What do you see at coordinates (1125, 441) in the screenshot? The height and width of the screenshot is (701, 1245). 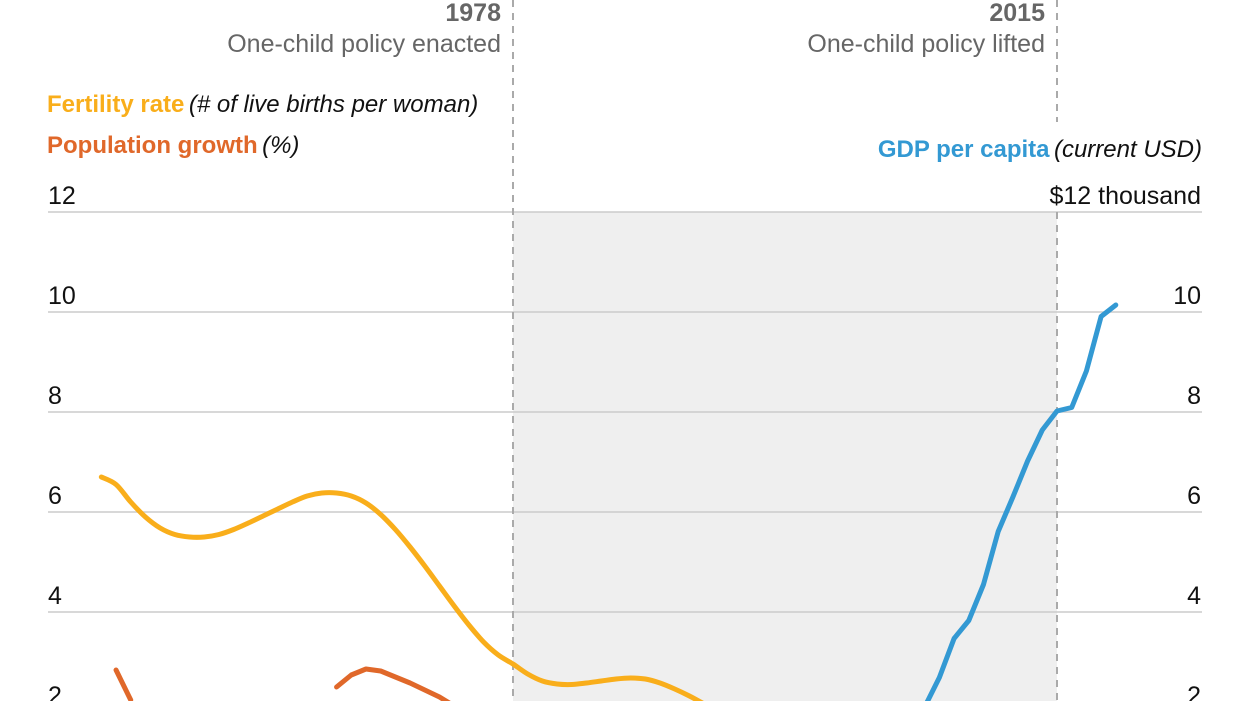 I see `right-axis-ticks: $12 thousand 10 8 6 4 2` at bounding box center [1125, 441].